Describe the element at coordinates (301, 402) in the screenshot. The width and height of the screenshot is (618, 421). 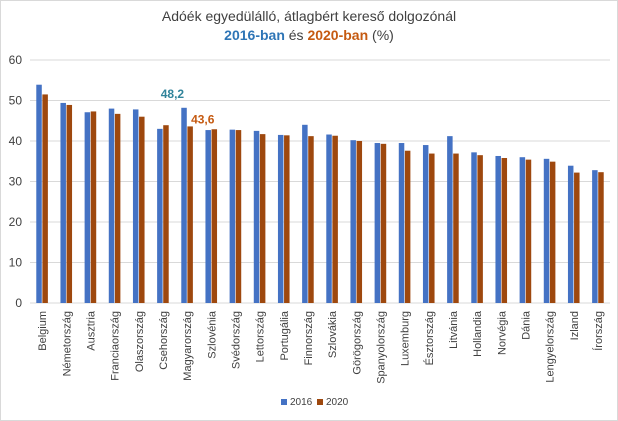
I see `legend-label-2016: 2016` at that location.